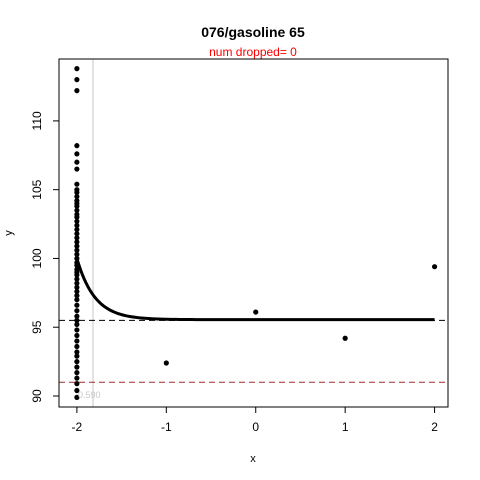 The height and width of the screenshot is (480, 480). Describe the element at coordinates (37, 189) in the screenshot. I see `y-tick-label: 105` at that location.